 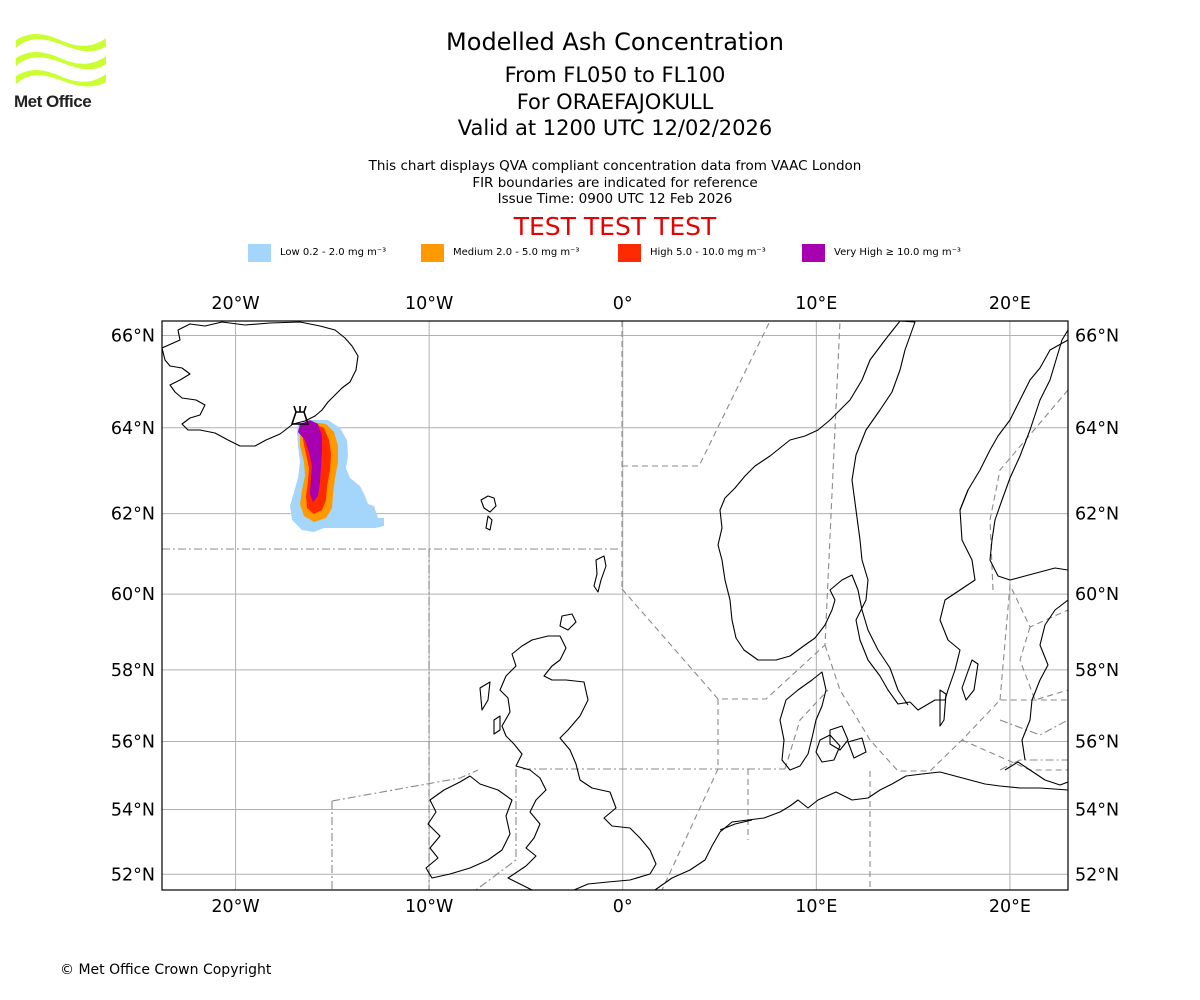 I want to click on lat-label-right: 58°N, so click(x=1097, y=671).